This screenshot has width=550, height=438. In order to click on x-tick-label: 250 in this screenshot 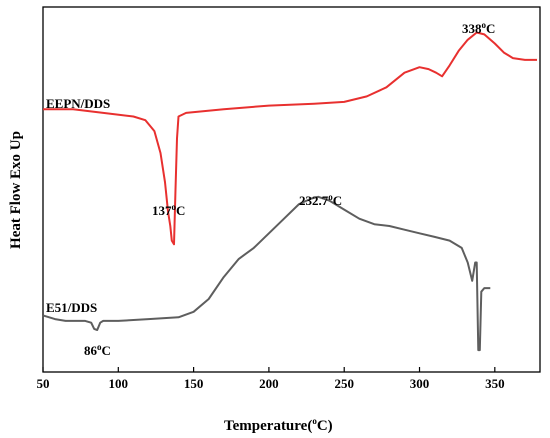, I will do `click(344, 383)`.